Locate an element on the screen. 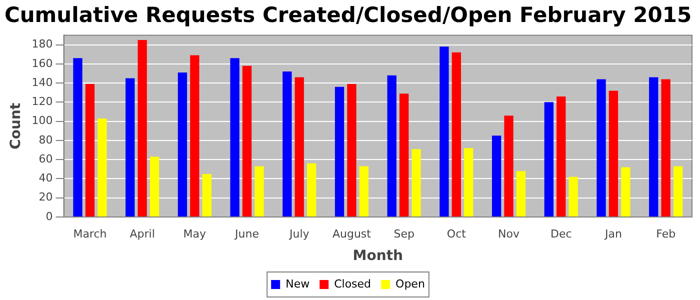 The height and width of the screenshot is (300, 700). y-tick-label: 40 is located at coordinates (45, 178).